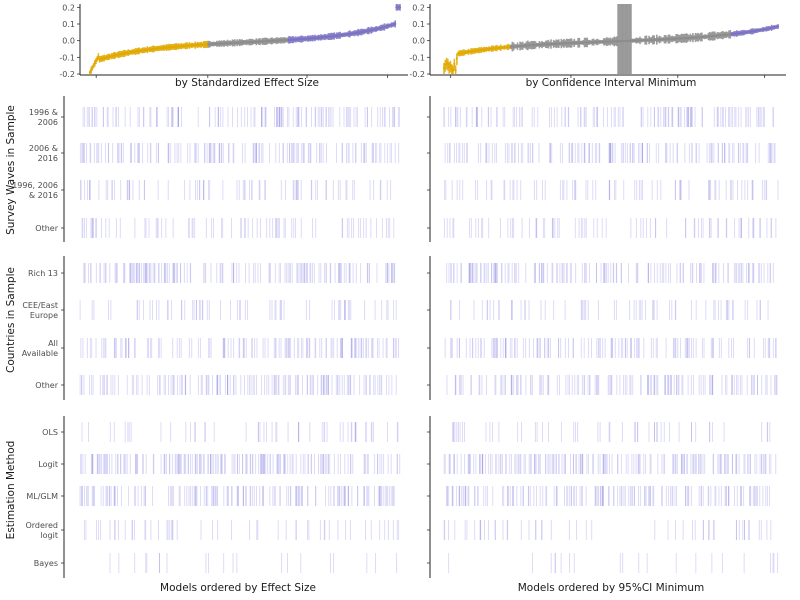  I want to click on indicator-row-label: OLS, so click(50, 432).